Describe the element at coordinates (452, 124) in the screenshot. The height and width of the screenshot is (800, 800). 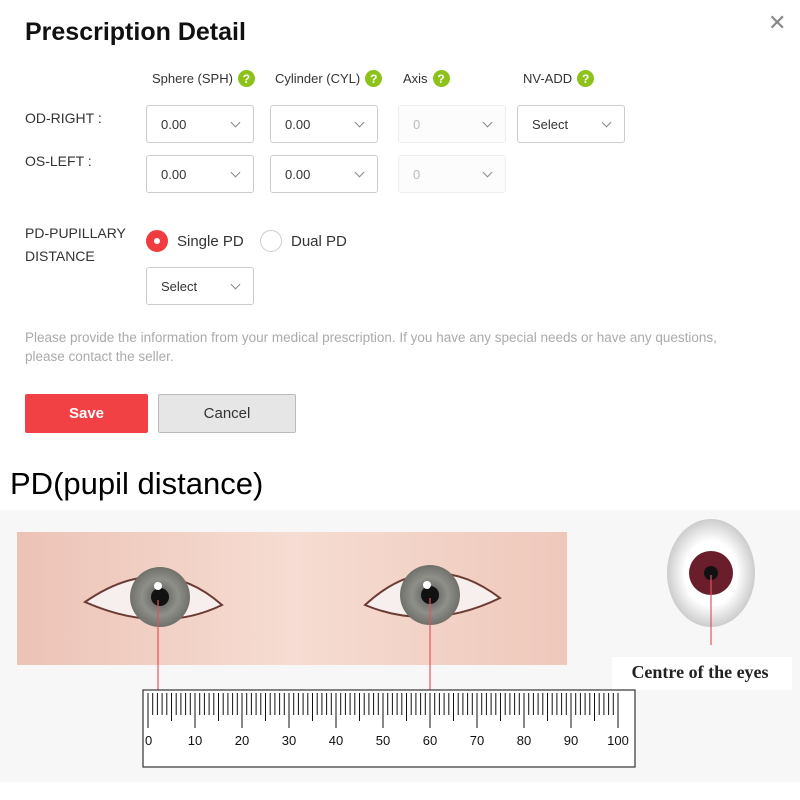
I see `od-axis-select: 0` at that location.